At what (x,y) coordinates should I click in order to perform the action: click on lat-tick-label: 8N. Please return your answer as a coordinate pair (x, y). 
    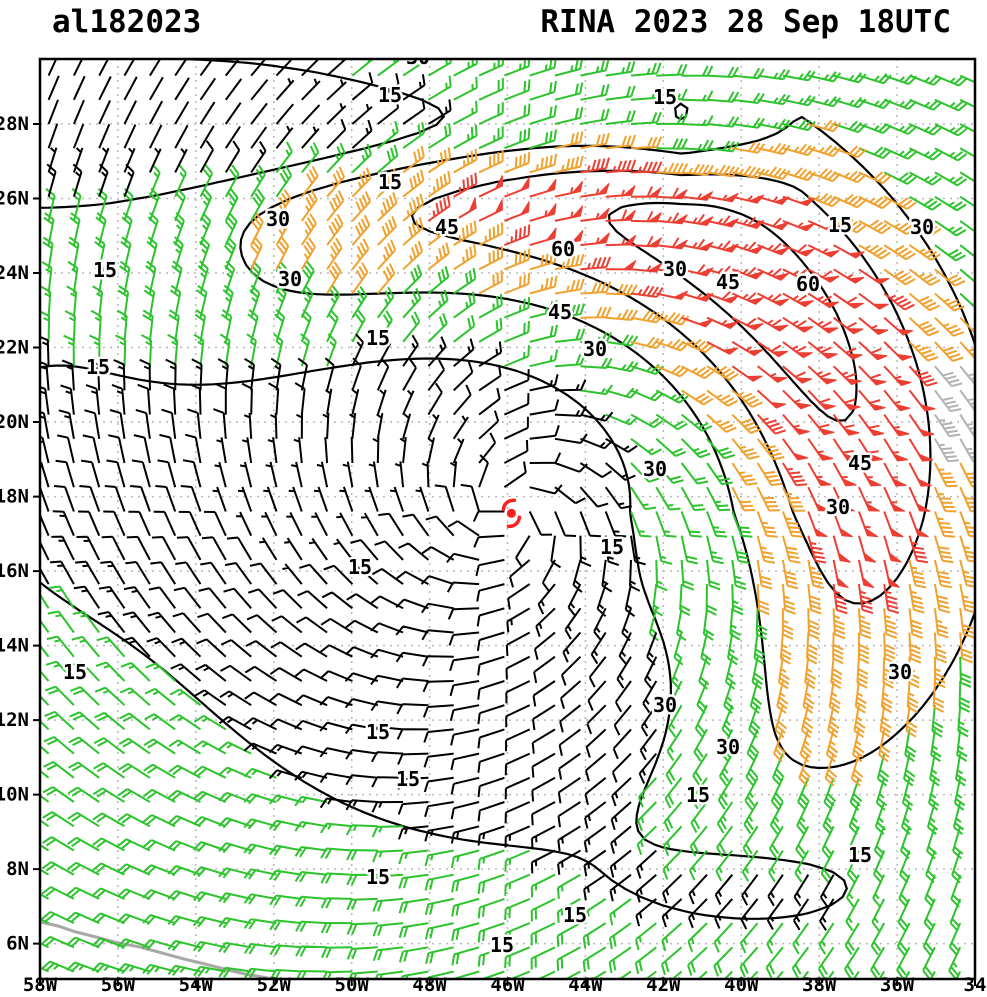
    Looking at the image, I should click on (17, 869).